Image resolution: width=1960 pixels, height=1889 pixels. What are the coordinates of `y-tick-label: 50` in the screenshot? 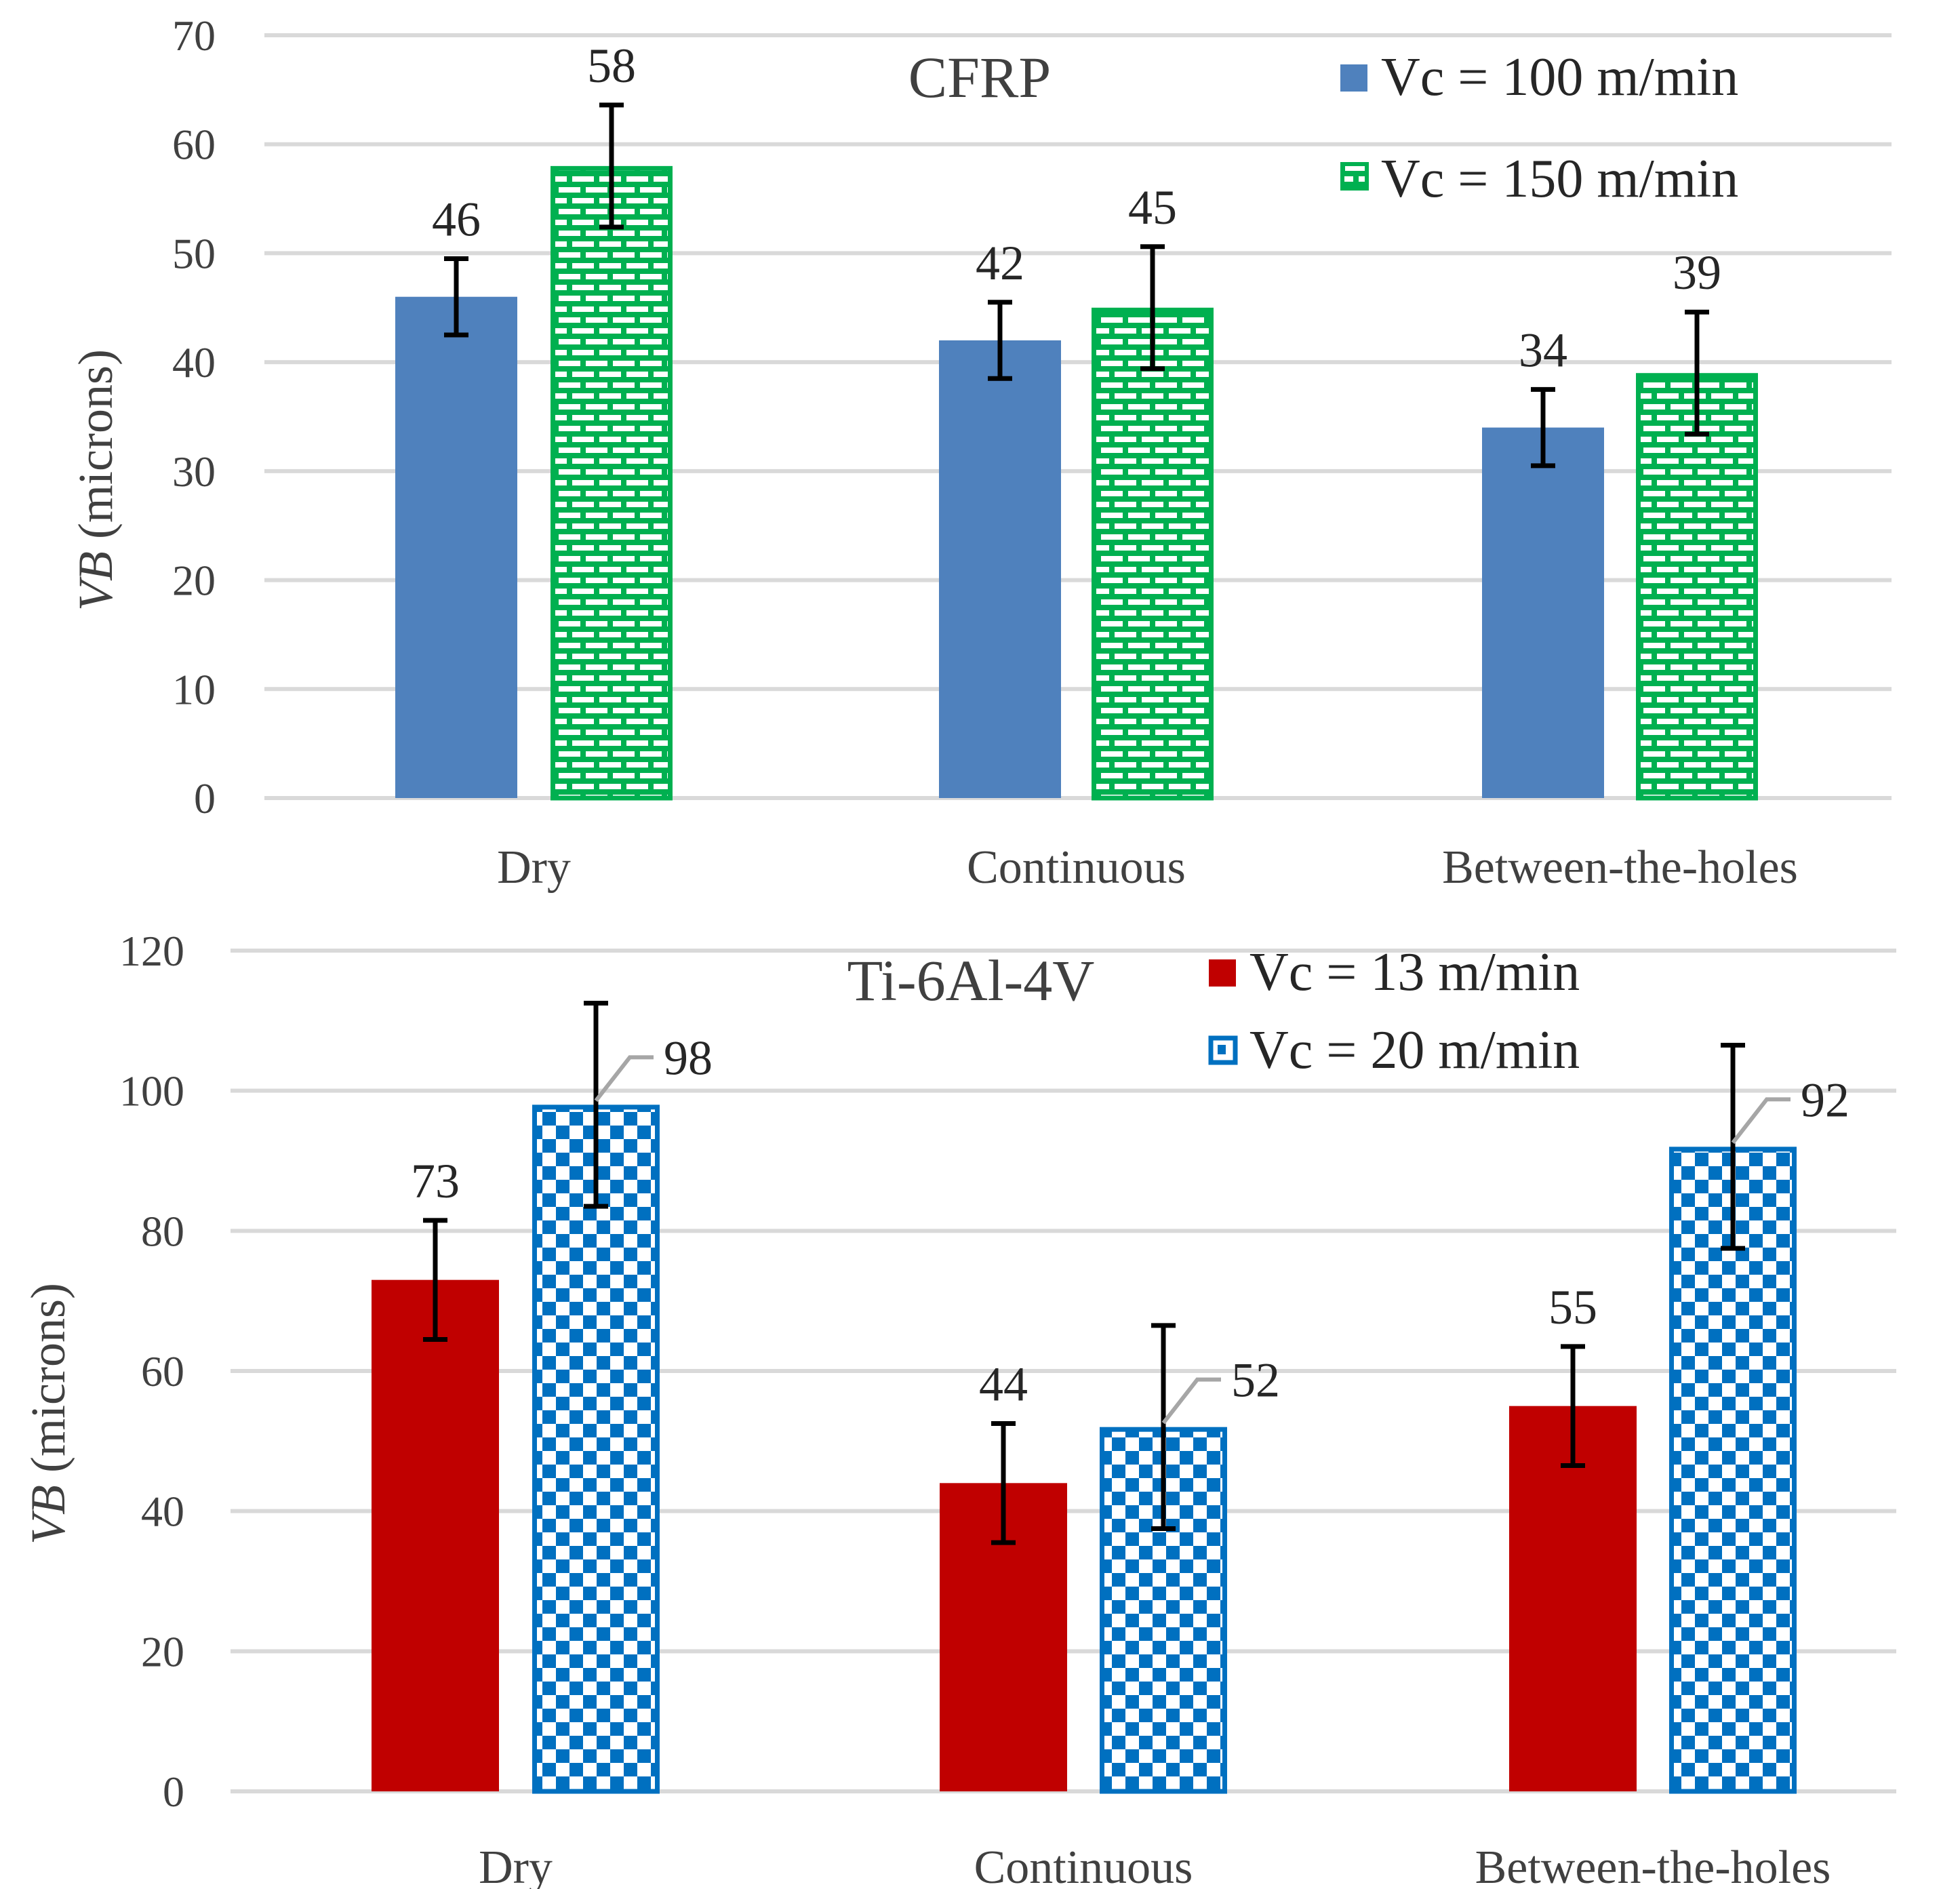 It's located at (194, 253).